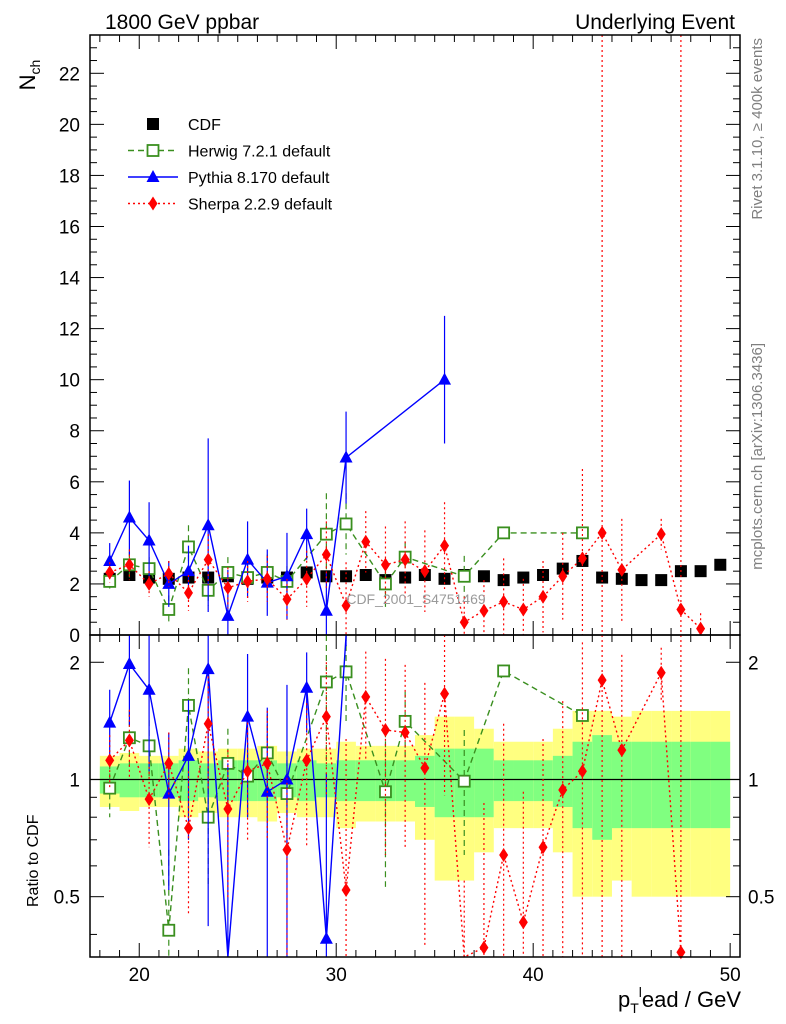 The height and width of the screenshot is (1024, 786). I want to click on main-line-sherpa, so click(405, 580).